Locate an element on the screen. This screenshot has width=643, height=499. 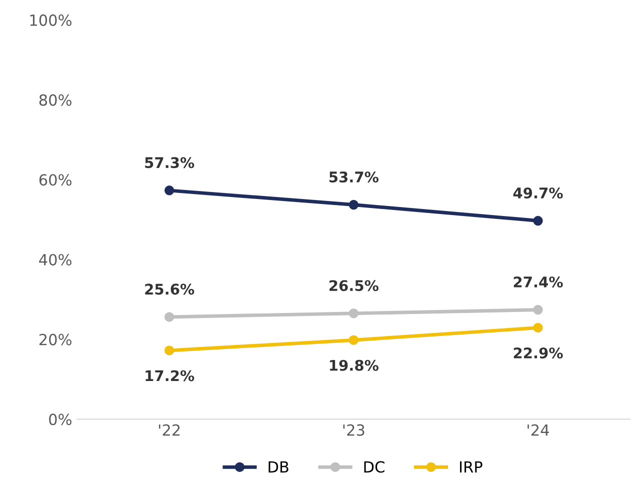
legend-label: DC is located at coordinates (374, 467).